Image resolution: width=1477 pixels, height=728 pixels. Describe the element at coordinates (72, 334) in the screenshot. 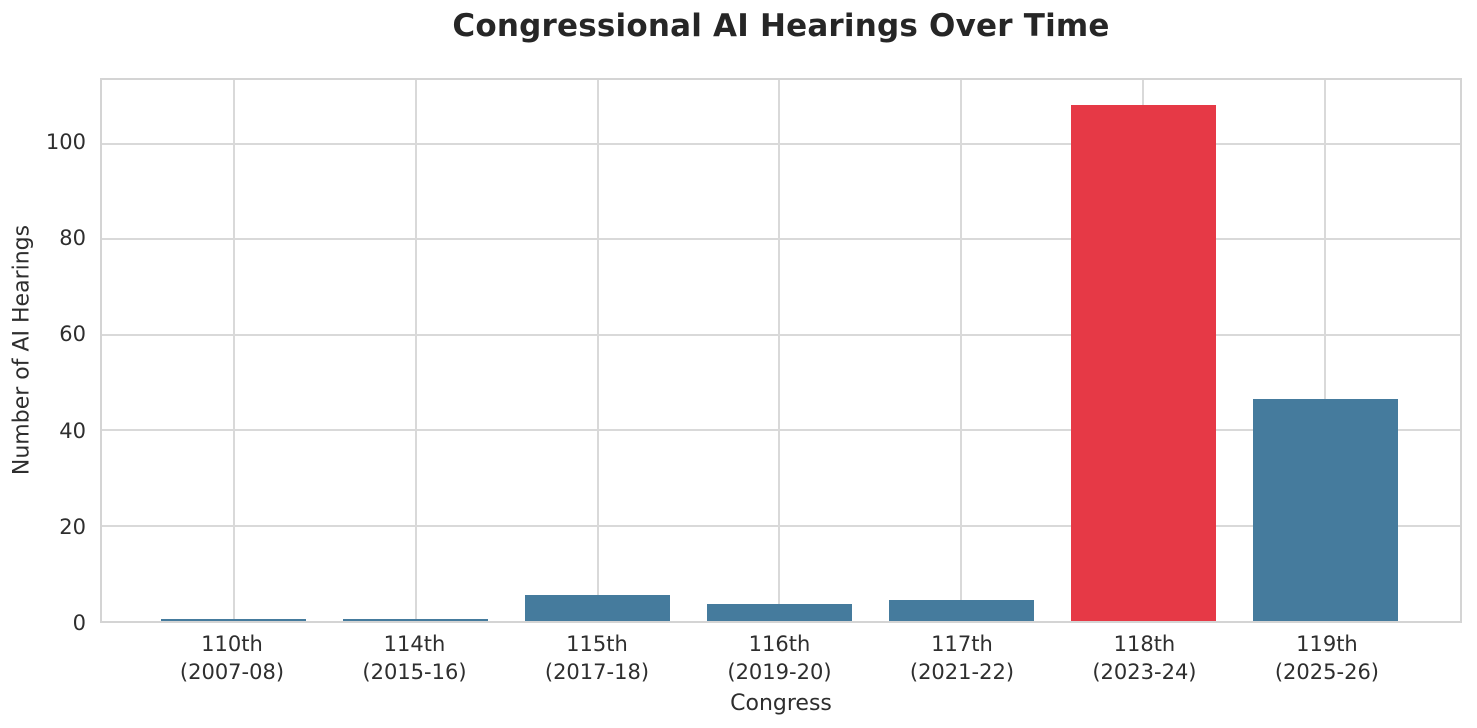

I see `y-tick-label: 60` at that location.